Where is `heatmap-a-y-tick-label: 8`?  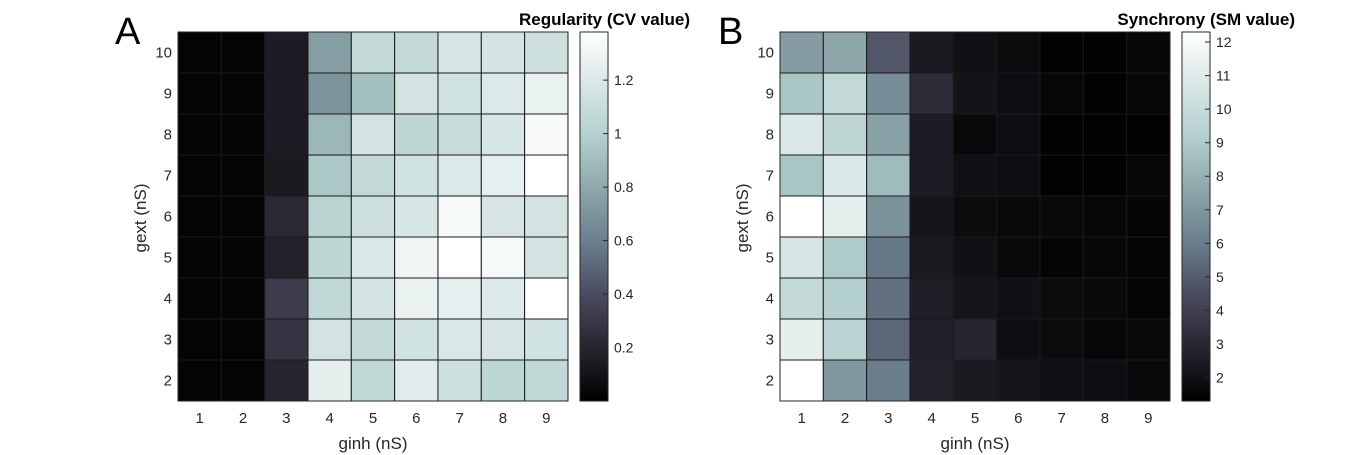 heatmap-a-y-tick-label: 8 is located at coordinates (168, 135).